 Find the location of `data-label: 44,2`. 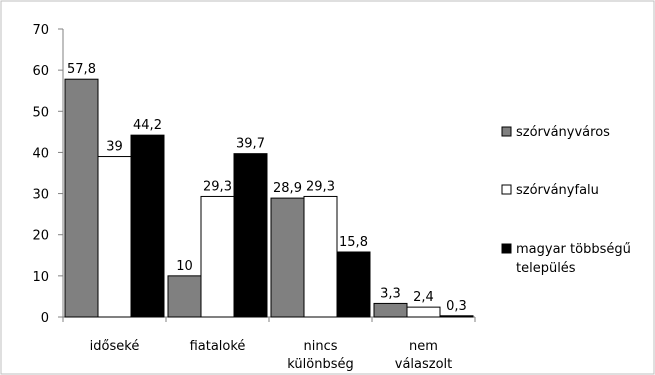

data-label: 44,2 is located at coordinates (147, 125).